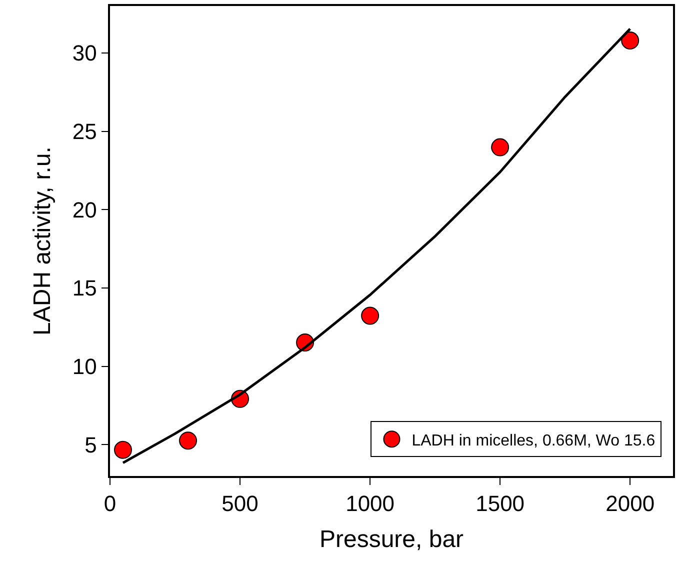 The image size is (677, 574). Describe the element at coordinates (84, 131) in the screenshot. I see `y-tick-label: 25` at that location.